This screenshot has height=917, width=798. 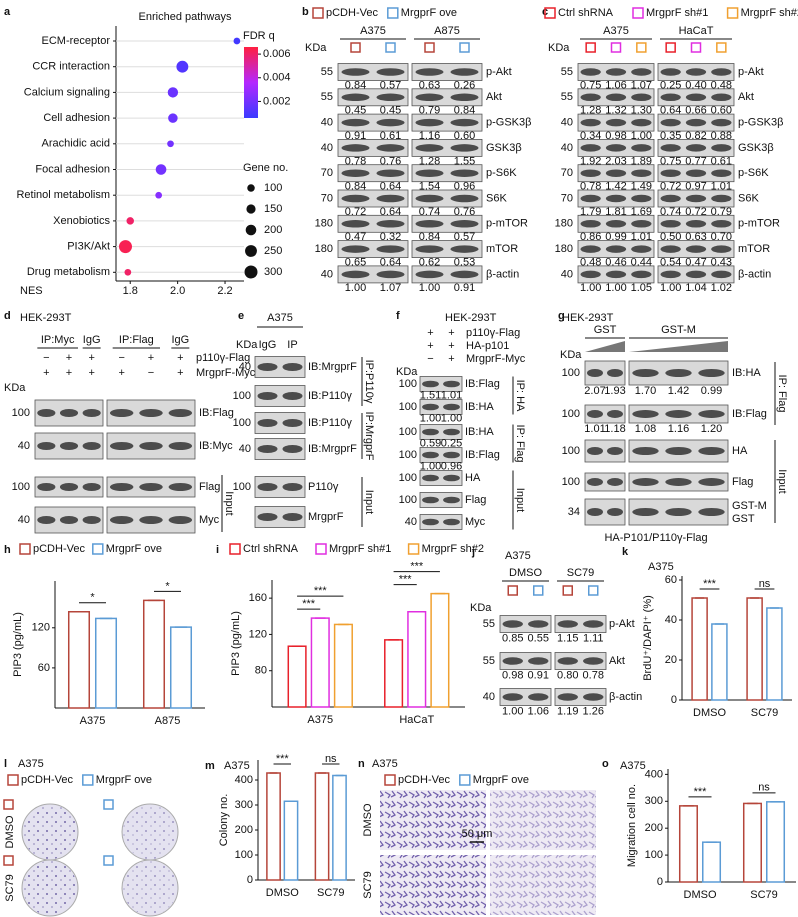 What do you see at coordinates (58, 340) in the screenshot?
I see `ip-label: IP:Myc` at bounding box center [58, 340].